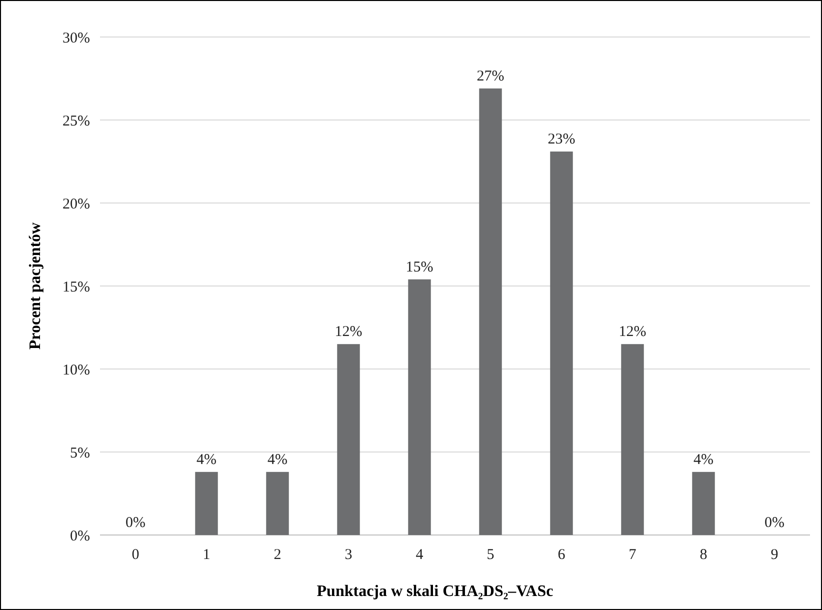 The width and height of the screenshot is (822, 610). What do you see at coordinates (76, 121) in the screenshot?
I see `y-tick-label: 25%` at bounding box center [76, 121].